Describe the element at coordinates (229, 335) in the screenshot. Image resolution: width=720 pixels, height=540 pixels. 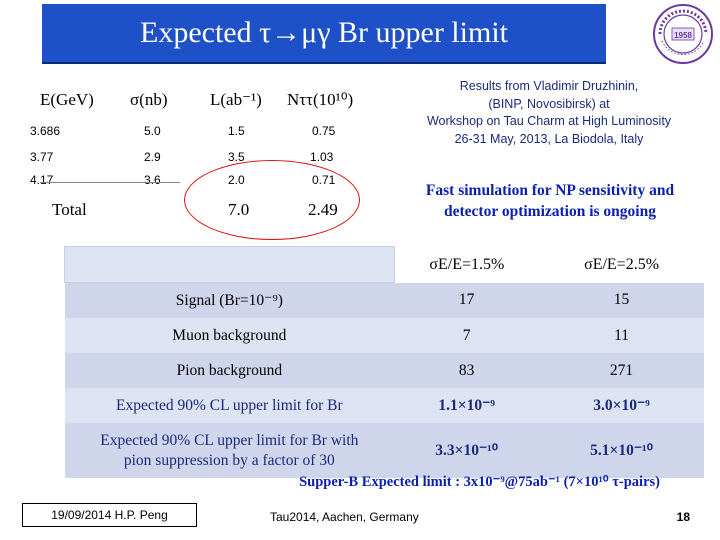
I see `row-label: Muon background` at that location.